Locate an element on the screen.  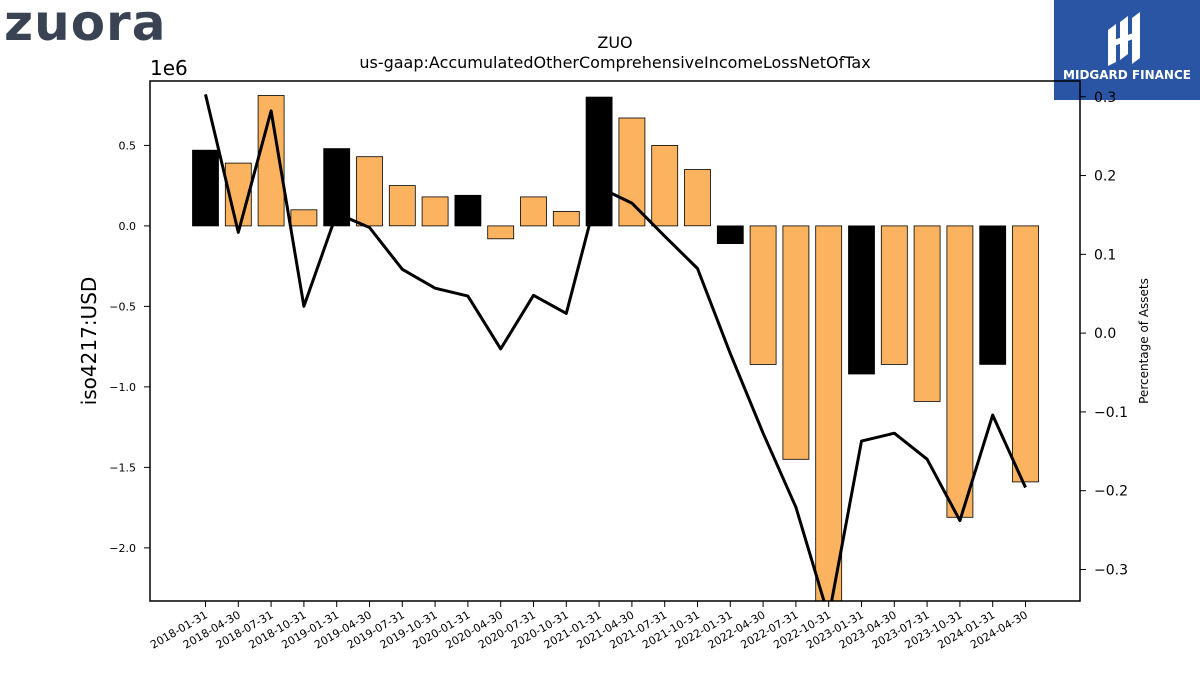
y-tick-label: −1.0 is located at coordinates (122, 387).